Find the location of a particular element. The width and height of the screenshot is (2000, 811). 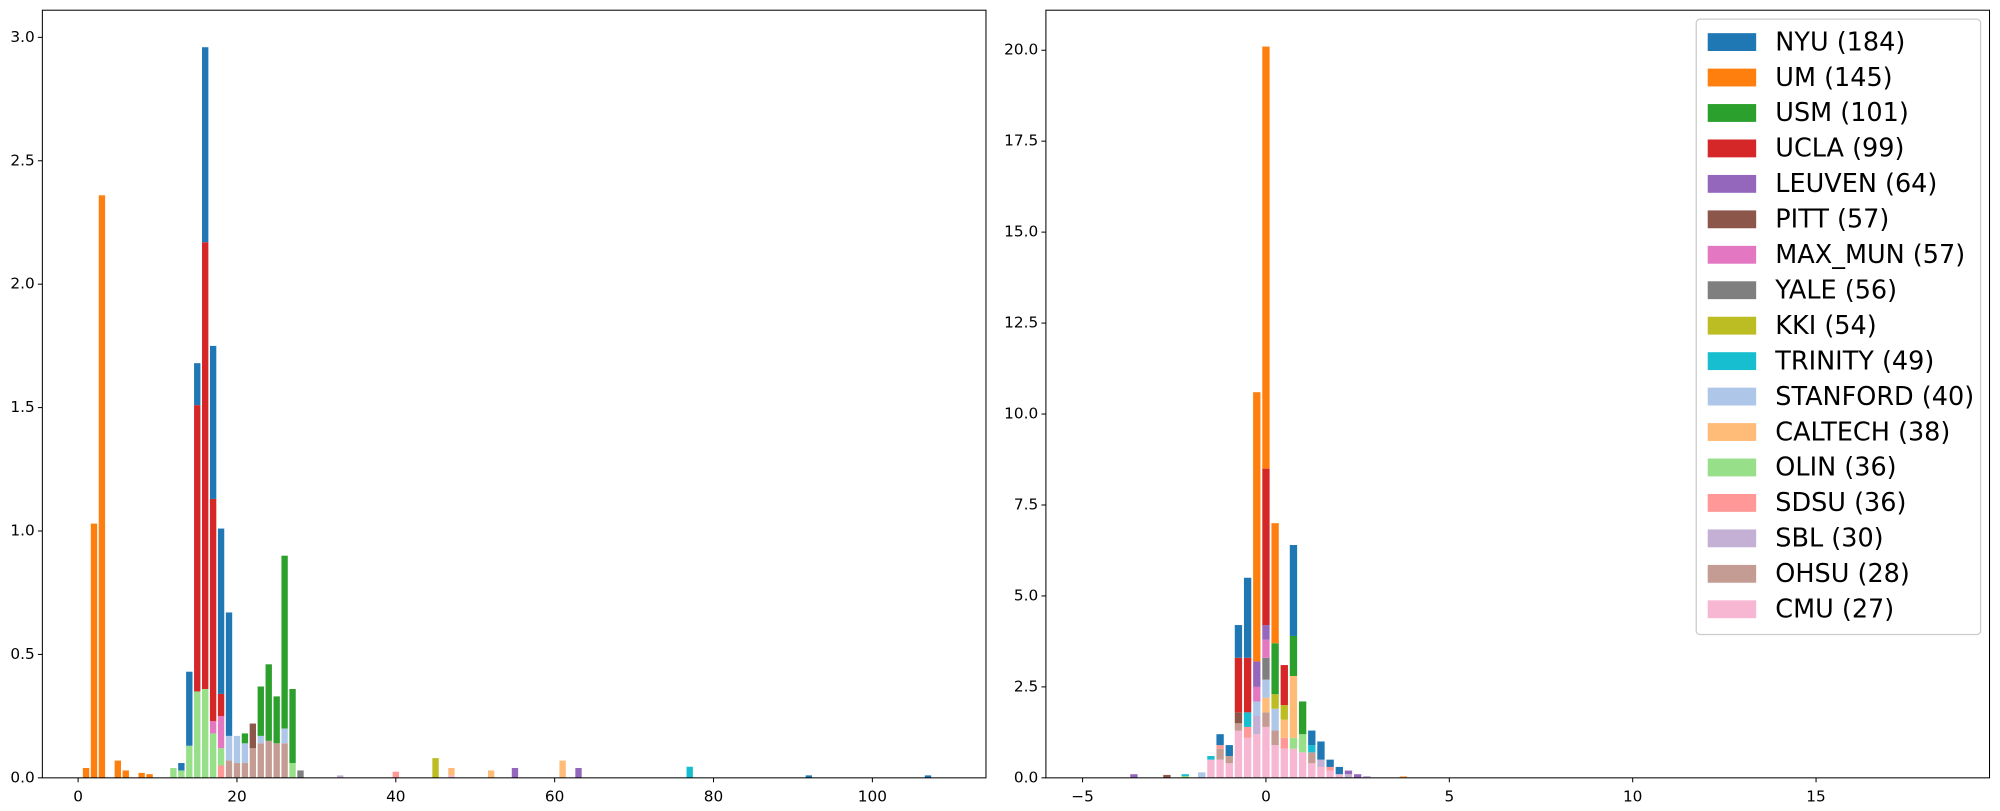

x-tick-label: −5 is located at coordinates (1082, 796).